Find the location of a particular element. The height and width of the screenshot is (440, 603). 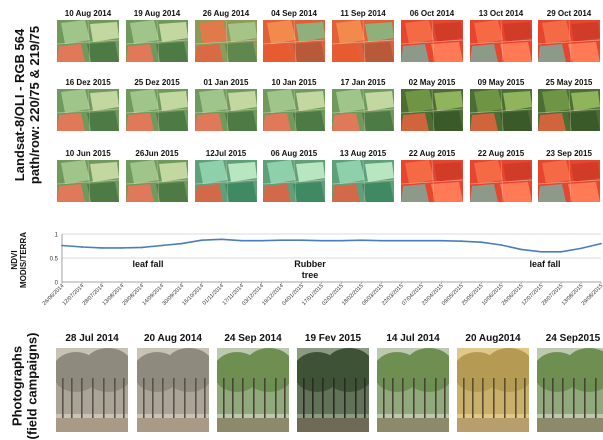

landsat-tile: 06 Oct 2014 is located at coordinates (432, 36).